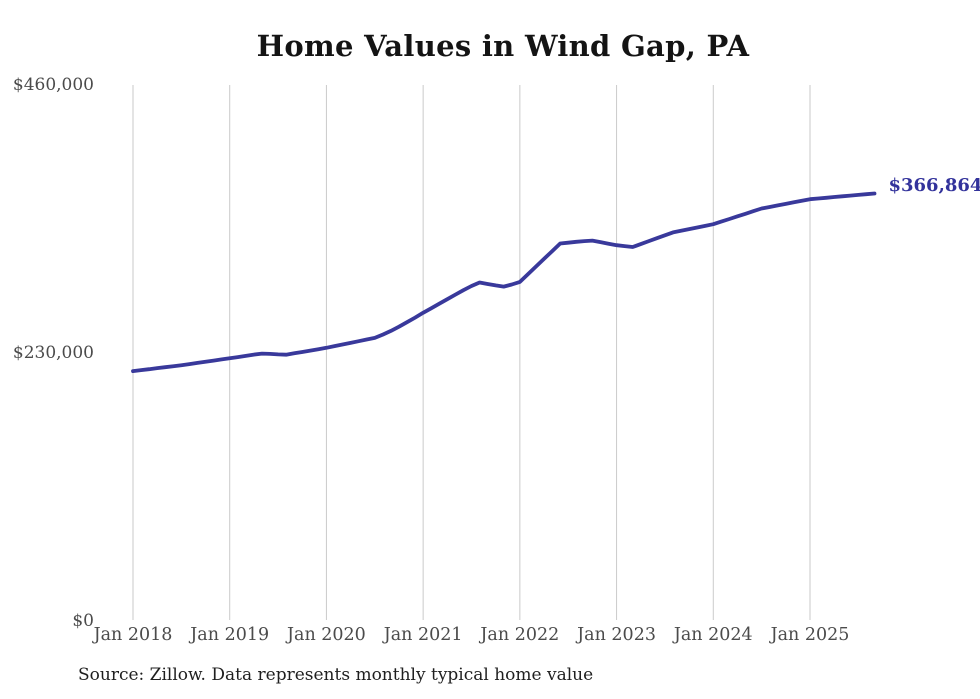 This screenshot has height=699, width=980. Describe the element at coordinates (713, 635) in the screenshot. I see `x-axis-tick-label: Jan 2024` at that location.